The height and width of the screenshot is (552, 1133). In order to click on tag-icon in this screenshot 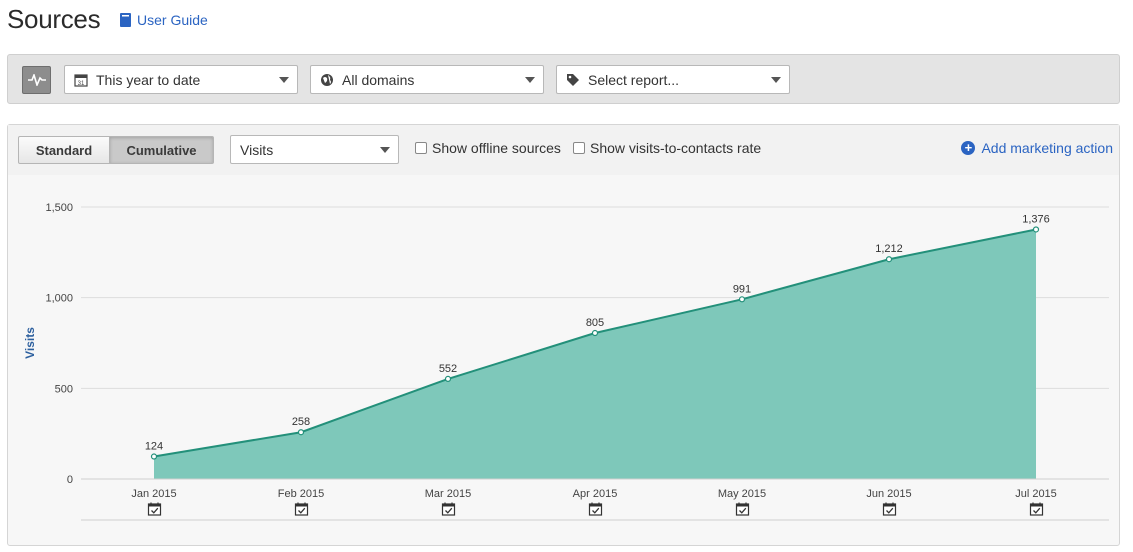, I will do `click(573, 79)`.